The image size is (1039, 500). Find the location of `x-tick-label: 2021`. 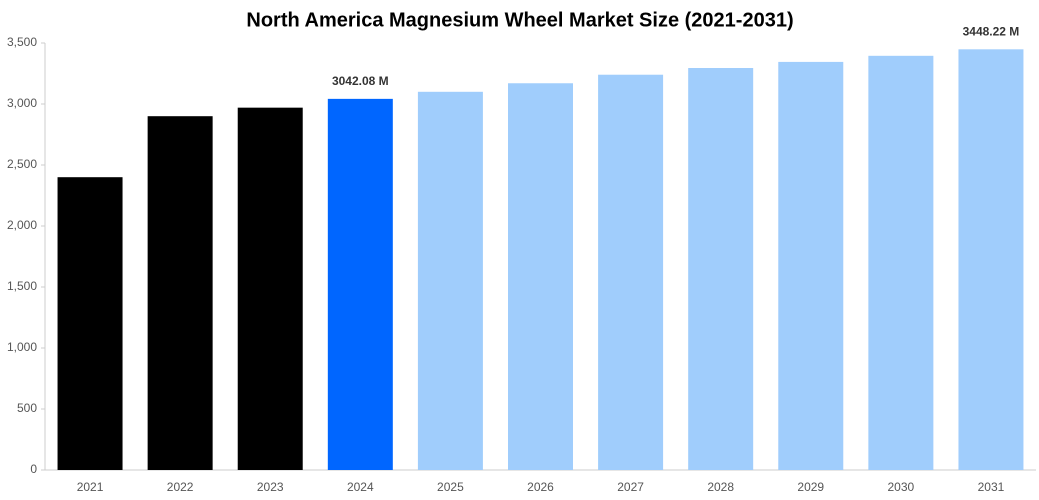

x-tick-label: 2021 is located at coordinates (90, 487).